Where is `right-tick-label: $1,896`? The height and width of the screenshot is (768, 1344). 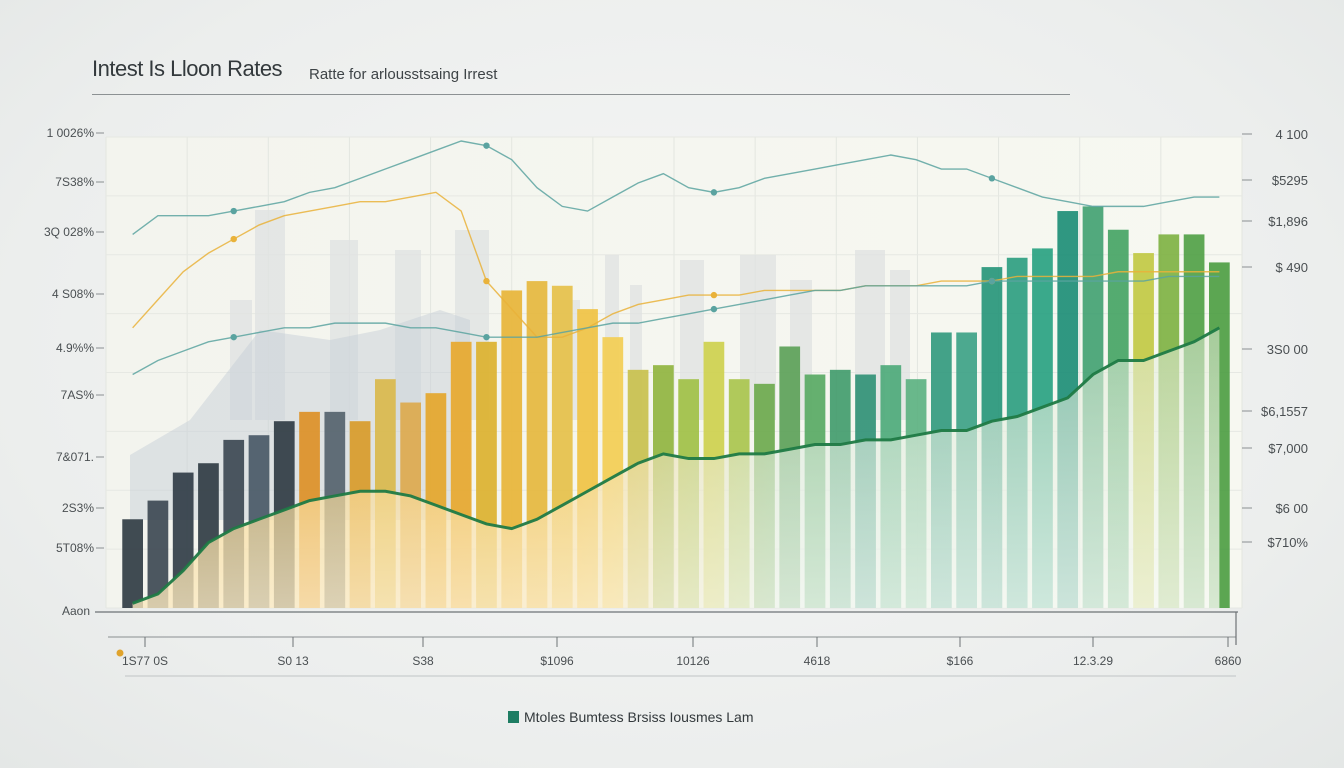
right-tick-label: $1,896 is located at coordinates (1288, 221).